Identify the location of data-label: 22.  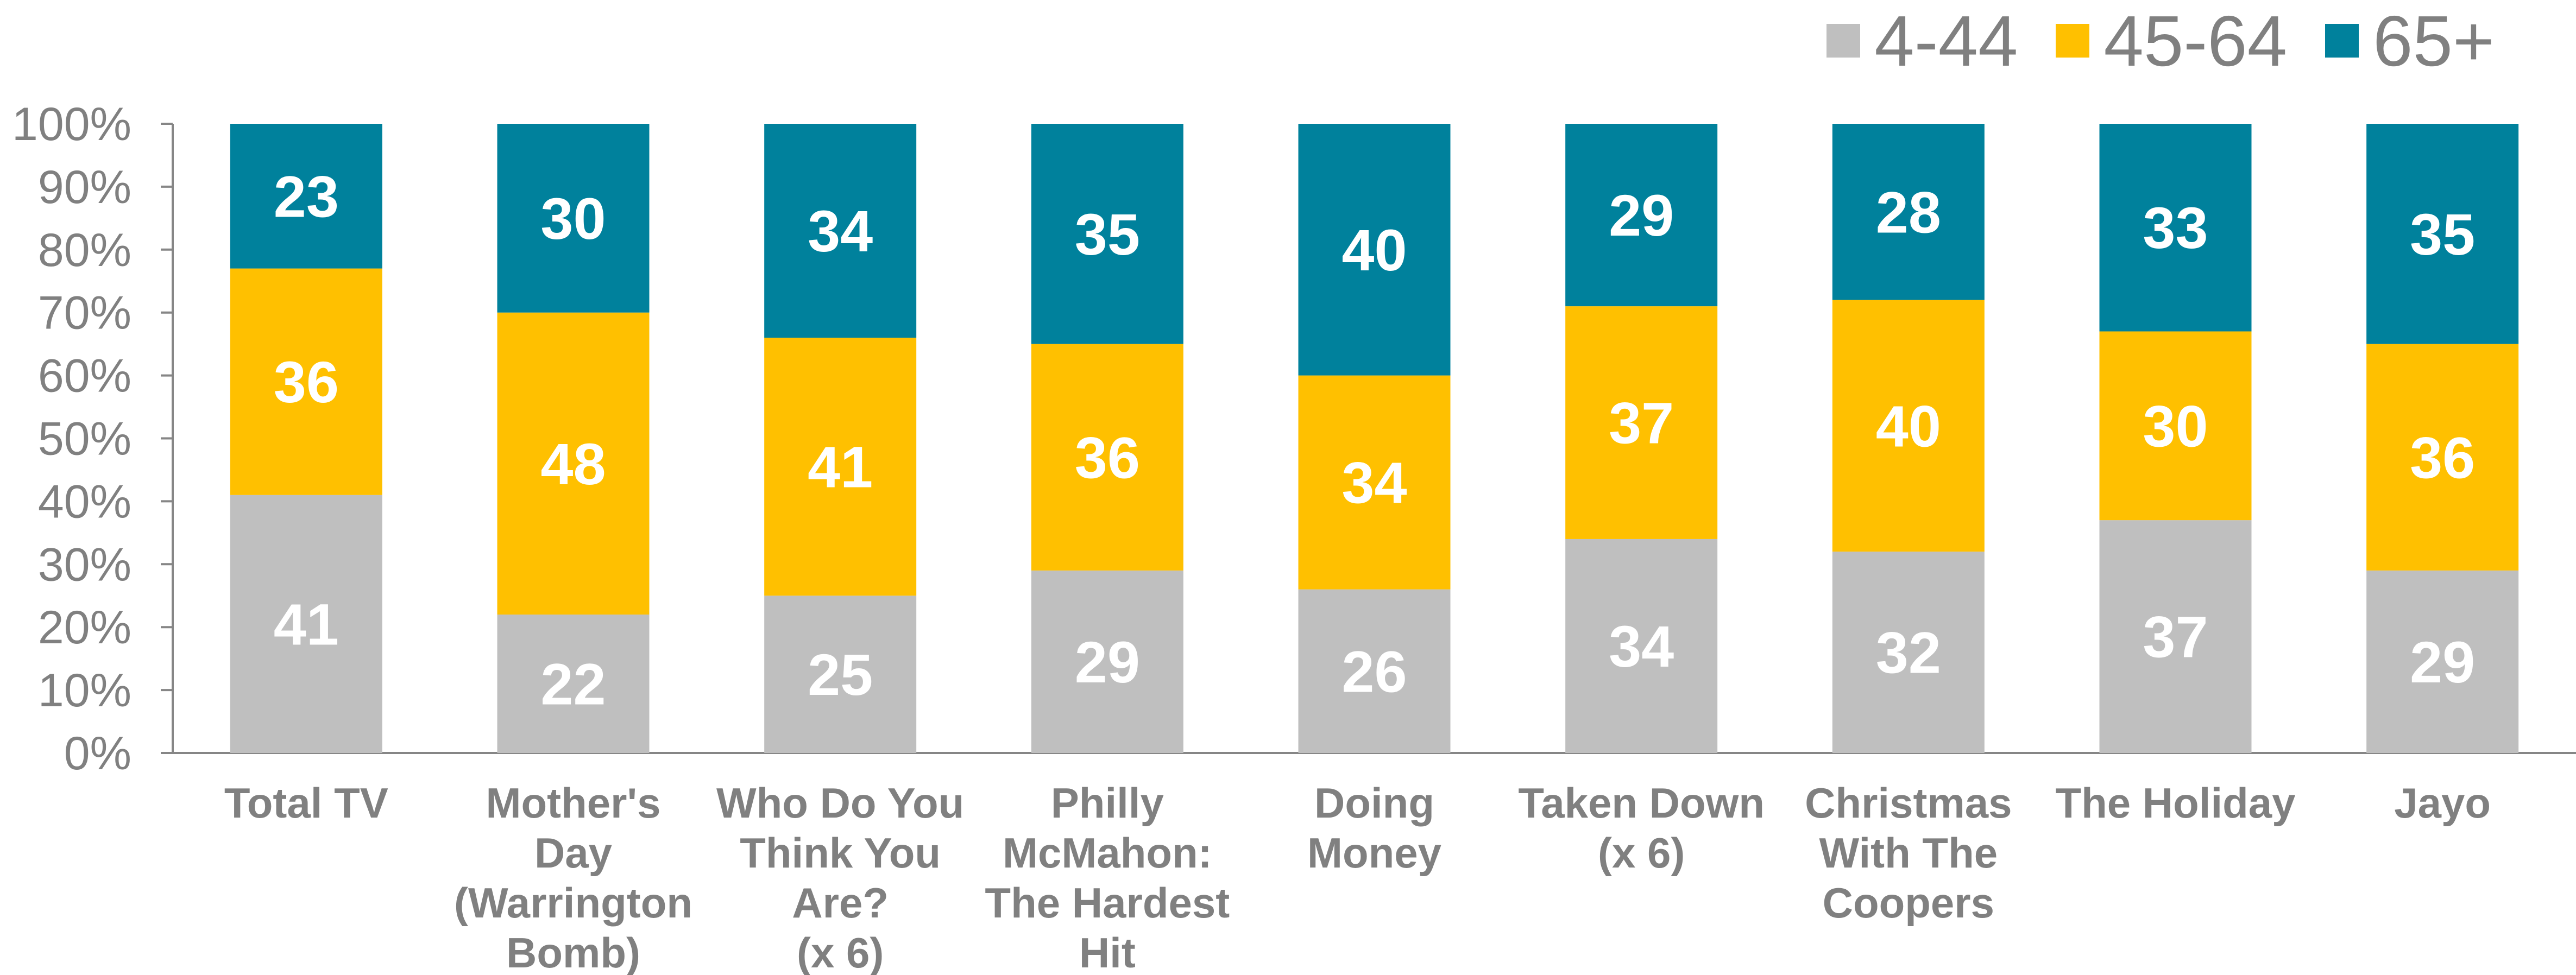
(573, 684).